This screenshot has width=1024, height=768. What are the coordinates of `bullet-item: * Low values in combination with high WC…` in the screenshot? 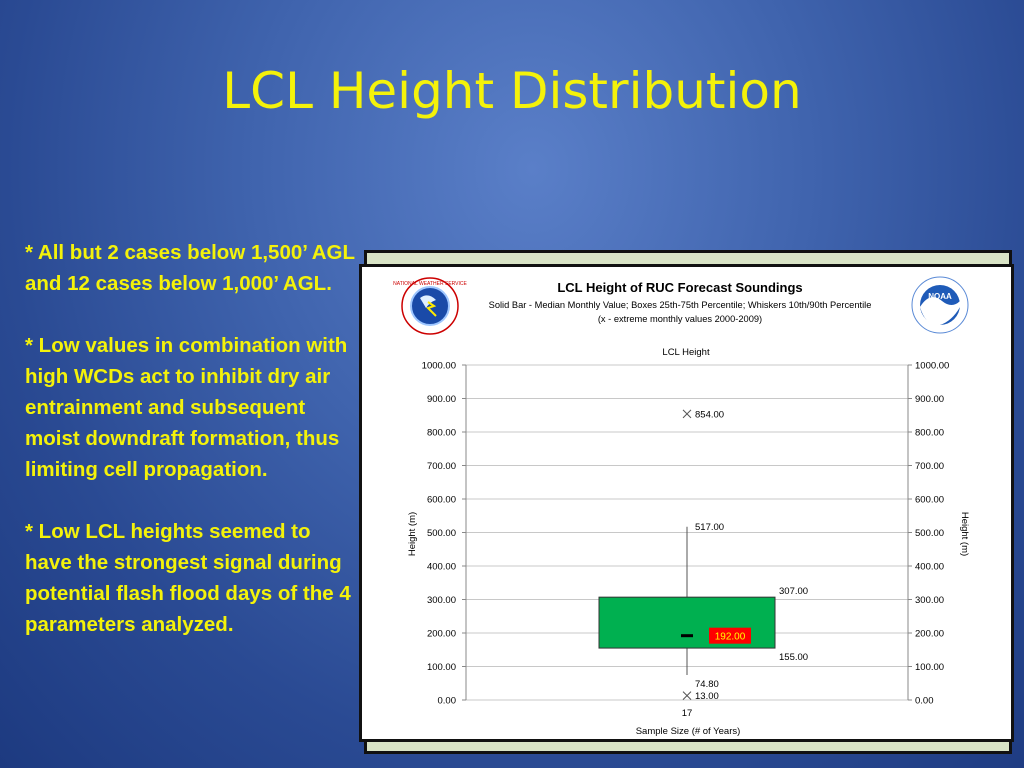 It's located at (186, 407).